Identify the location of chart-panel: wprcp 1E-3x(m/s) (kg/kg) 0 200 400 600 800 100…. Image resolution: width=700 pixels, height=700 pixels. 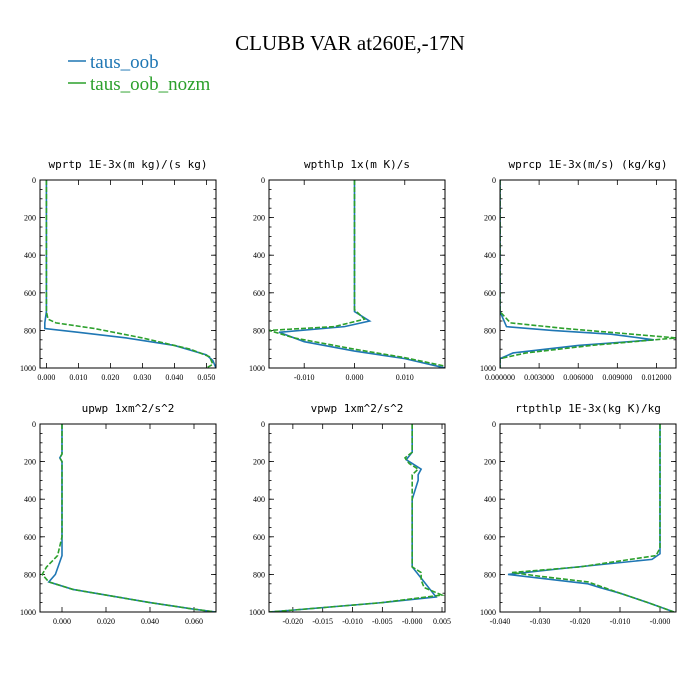
(578, 270).